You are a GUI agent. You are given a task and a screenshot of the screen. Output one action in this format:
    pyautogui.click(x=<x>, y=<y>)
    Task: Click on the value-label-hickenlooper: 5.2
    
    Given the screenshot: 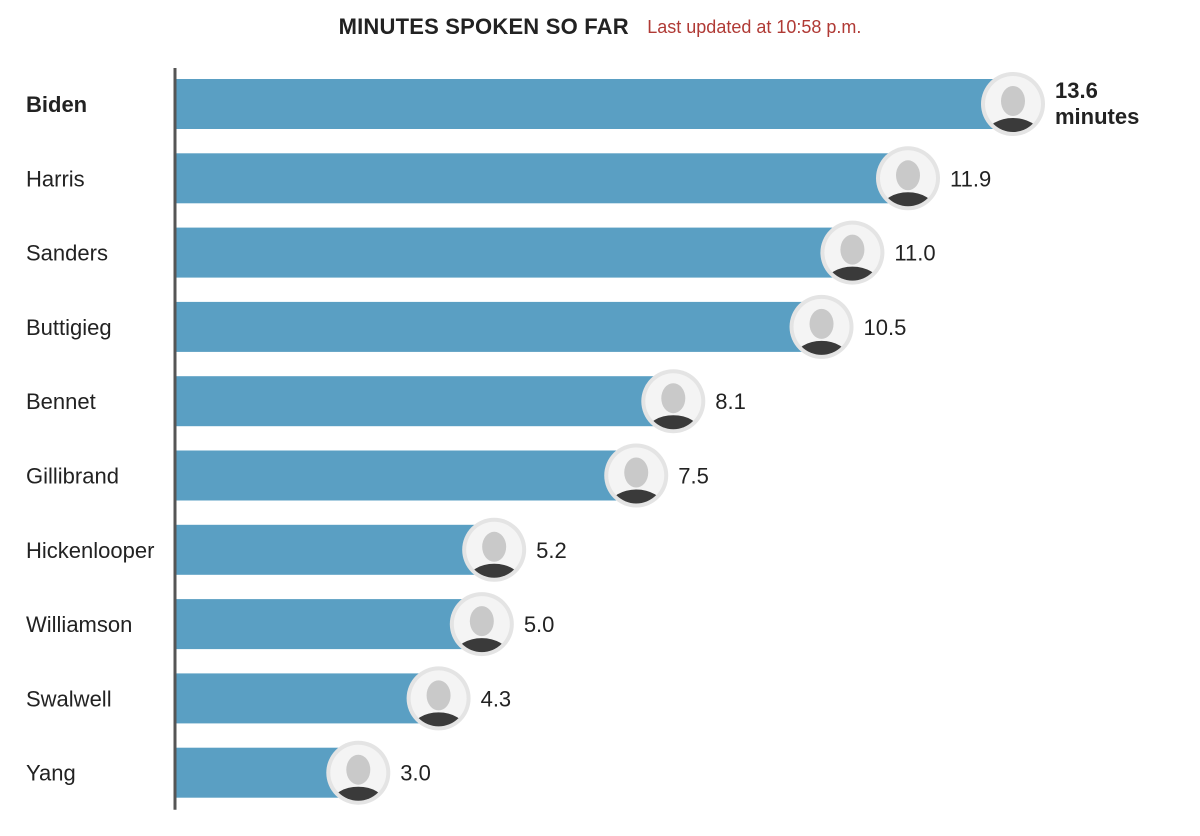 What is the action you would take?
    pyautogui.click(x=551, y=550)
    